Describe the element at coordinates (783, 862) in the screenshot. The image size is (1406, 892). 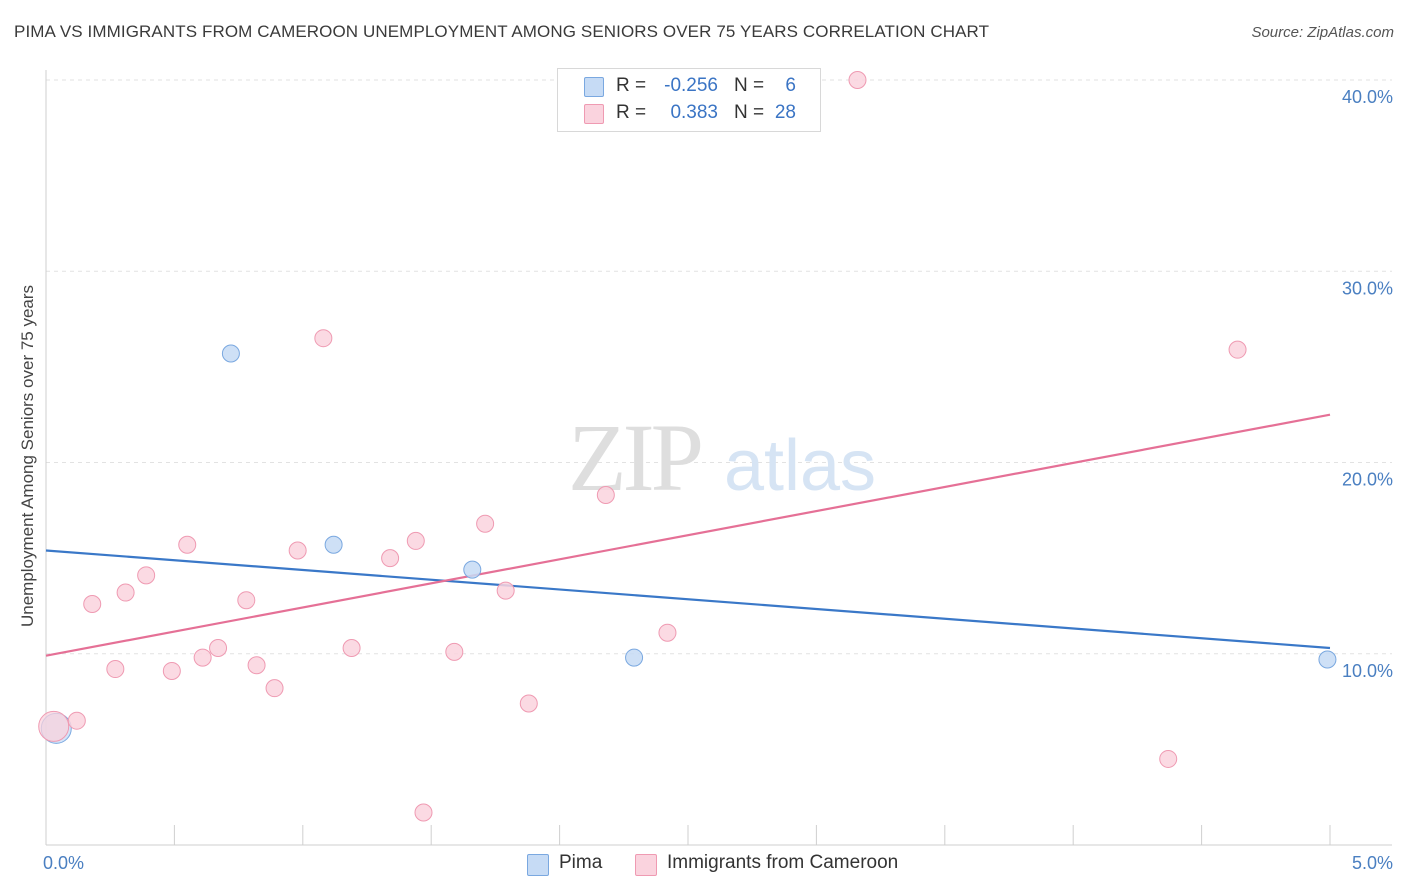
I see `series-label-cameroon: Immigrants from Cameroon` at that location.